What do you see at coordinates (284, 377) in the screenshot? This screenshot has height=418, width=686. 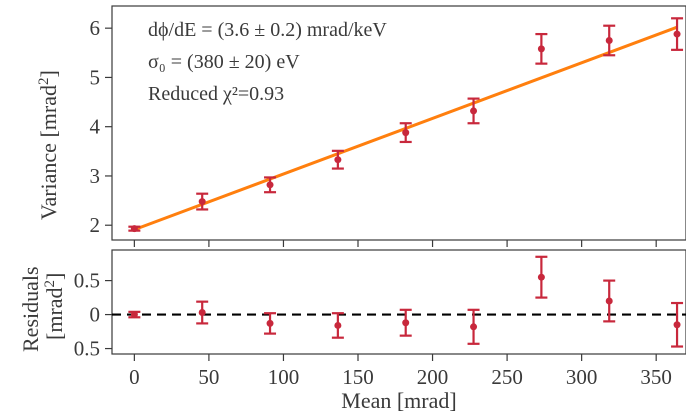 I see `xtick-label: 100` at bounding box center [284, 377].